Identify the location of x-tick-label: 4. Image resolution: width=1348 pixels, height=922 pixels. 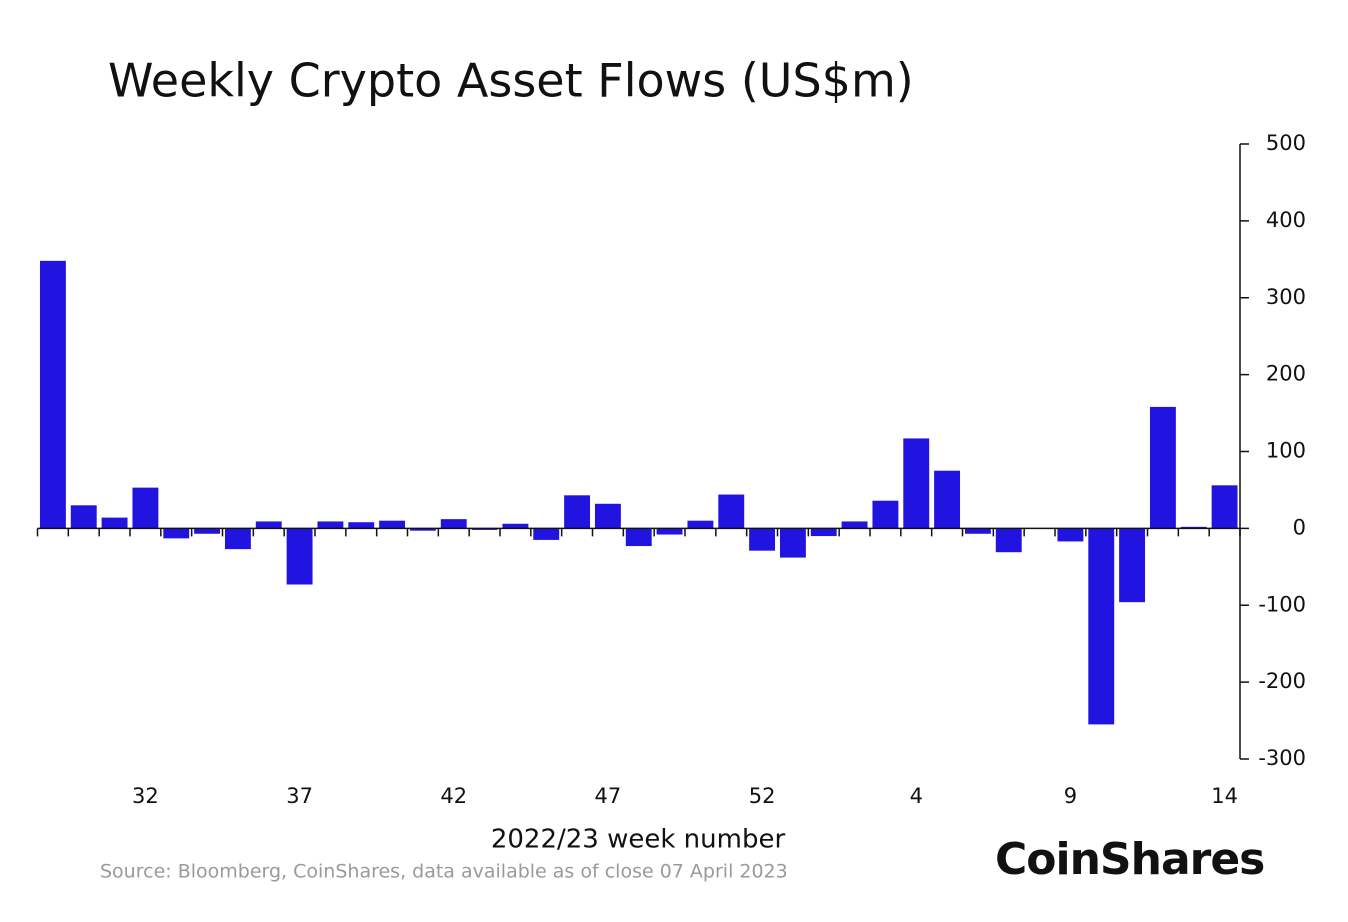
(916, 796).